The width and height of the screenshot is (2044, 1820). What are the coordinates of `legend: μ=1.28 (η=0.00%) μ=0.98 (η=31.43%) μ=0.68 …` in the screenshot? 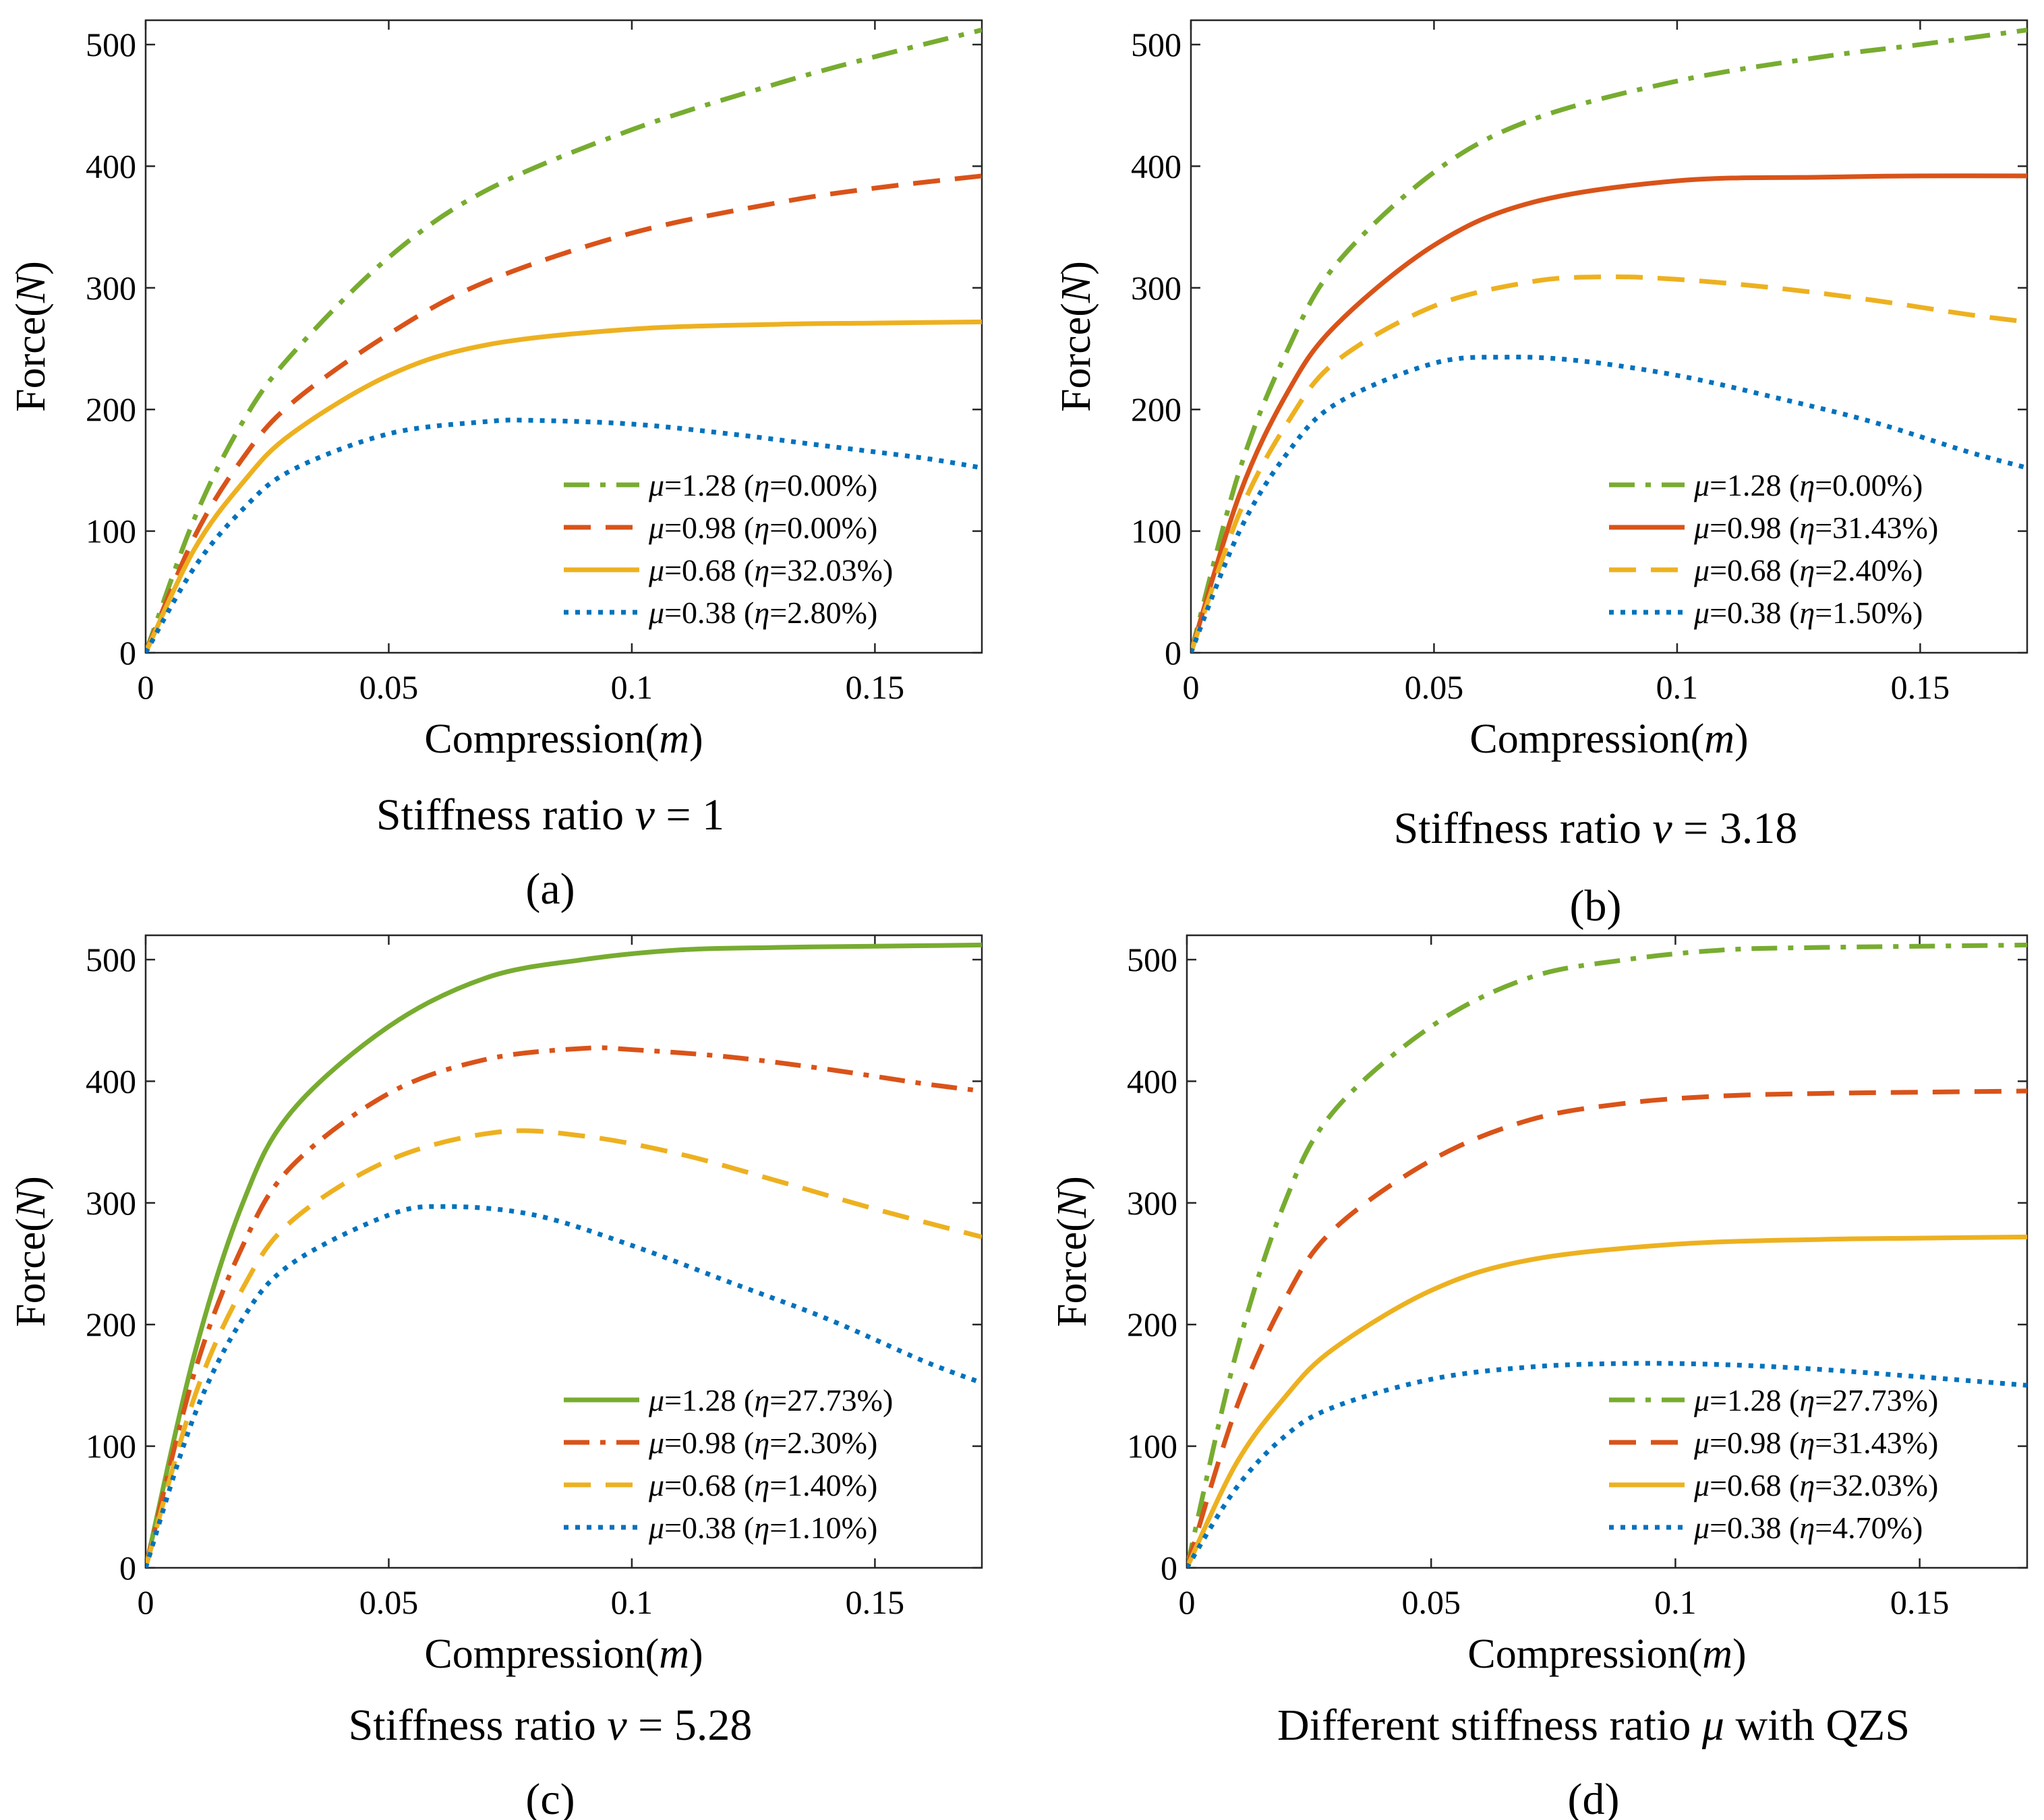 It's located at (1773, 549).